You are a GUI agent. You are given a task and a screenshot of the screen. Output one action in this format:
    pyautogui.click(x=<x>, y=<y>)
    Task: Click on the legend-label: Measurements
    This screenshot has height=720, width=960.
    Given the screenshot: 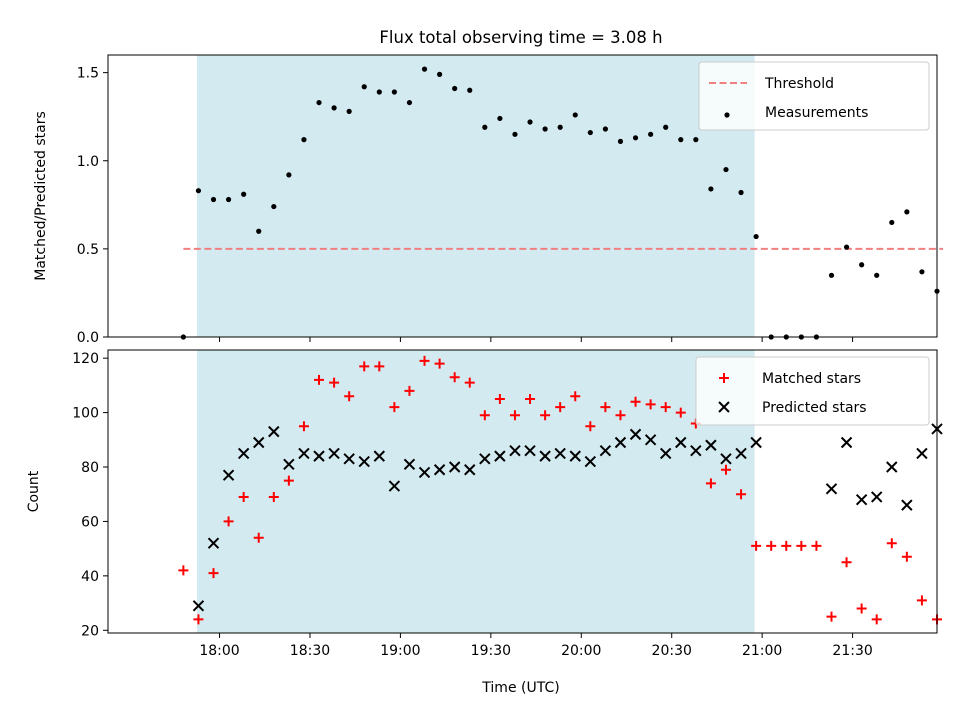 What is the action you would take?
    pyautogui.click(x=816, y=113)
    